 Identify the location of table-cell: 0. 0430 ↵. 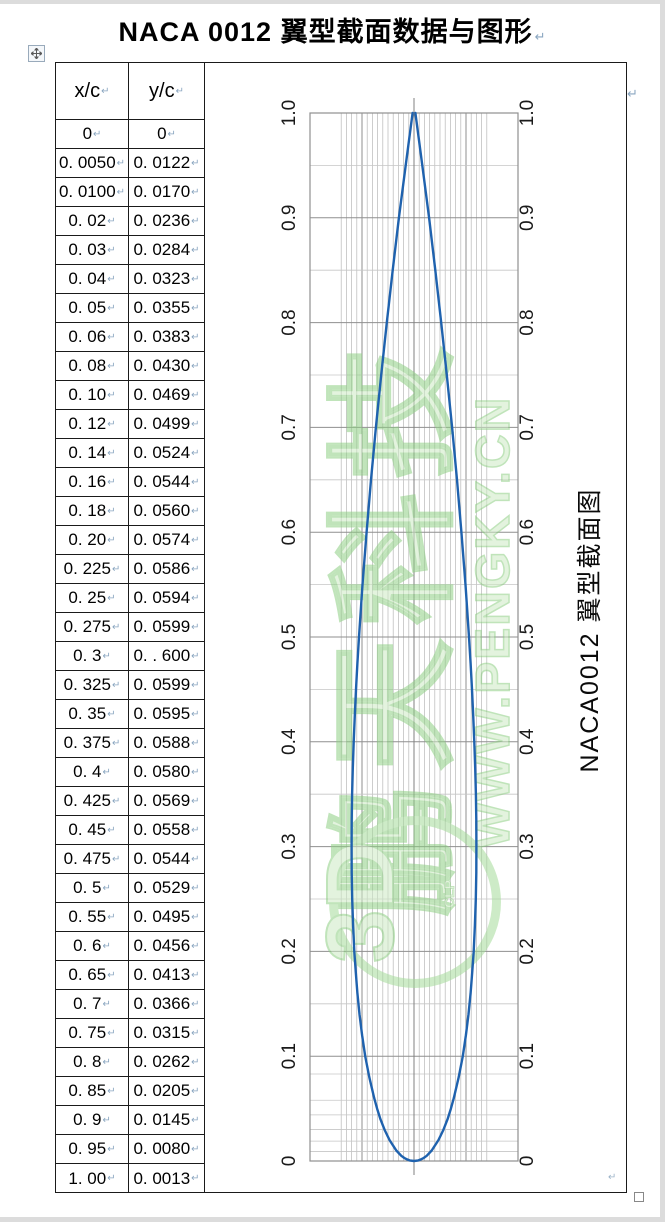
(166, 366).